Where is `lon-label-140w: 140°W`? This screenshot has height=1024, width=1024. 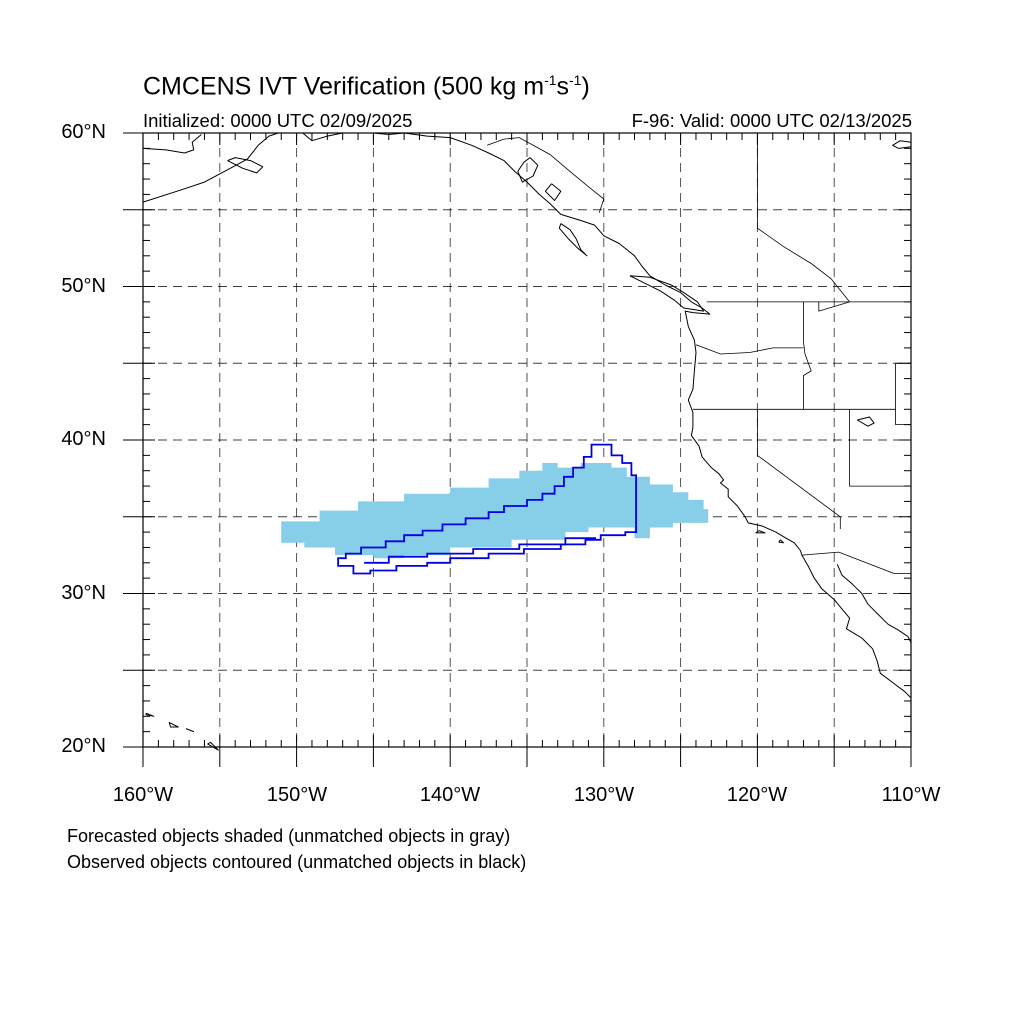 lon-label-140w: 140°W is located at coordinates (450, 795).